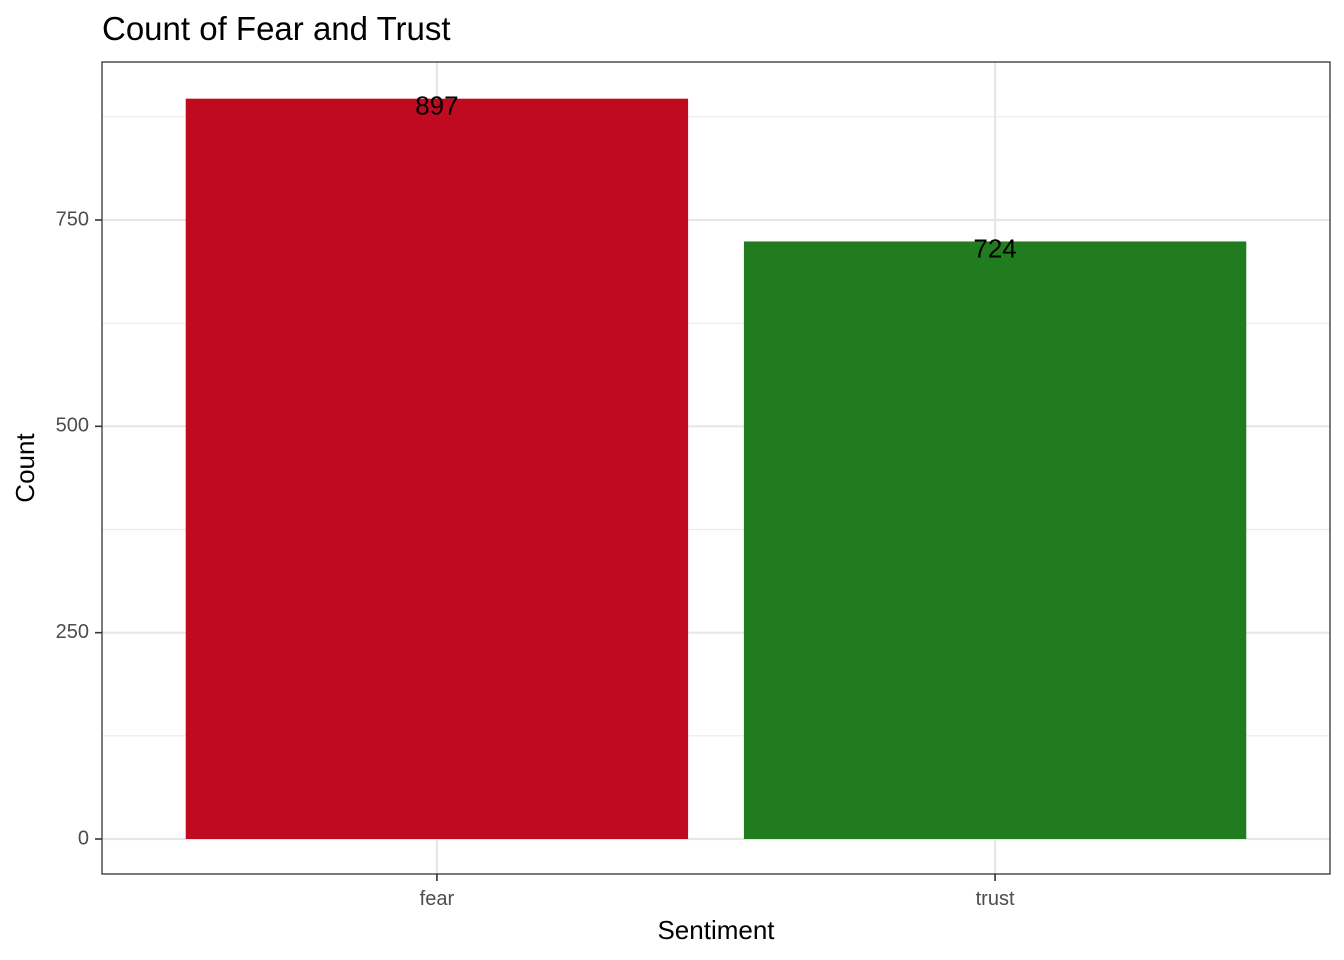 The height and width of the screenshot is (960, 1344). What do you see at coordinates (72, 219) in the screenshot?
I see `y-tick-label: 750` at bounding box center [72, 219].